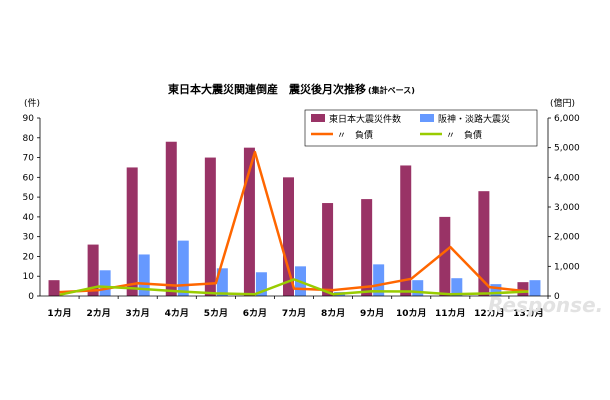 The height and width of the screenshot is (400, 610). Describe the element at coordinates (177, 313) in the screenshot. I see `category-label: 4カ月` at that location.